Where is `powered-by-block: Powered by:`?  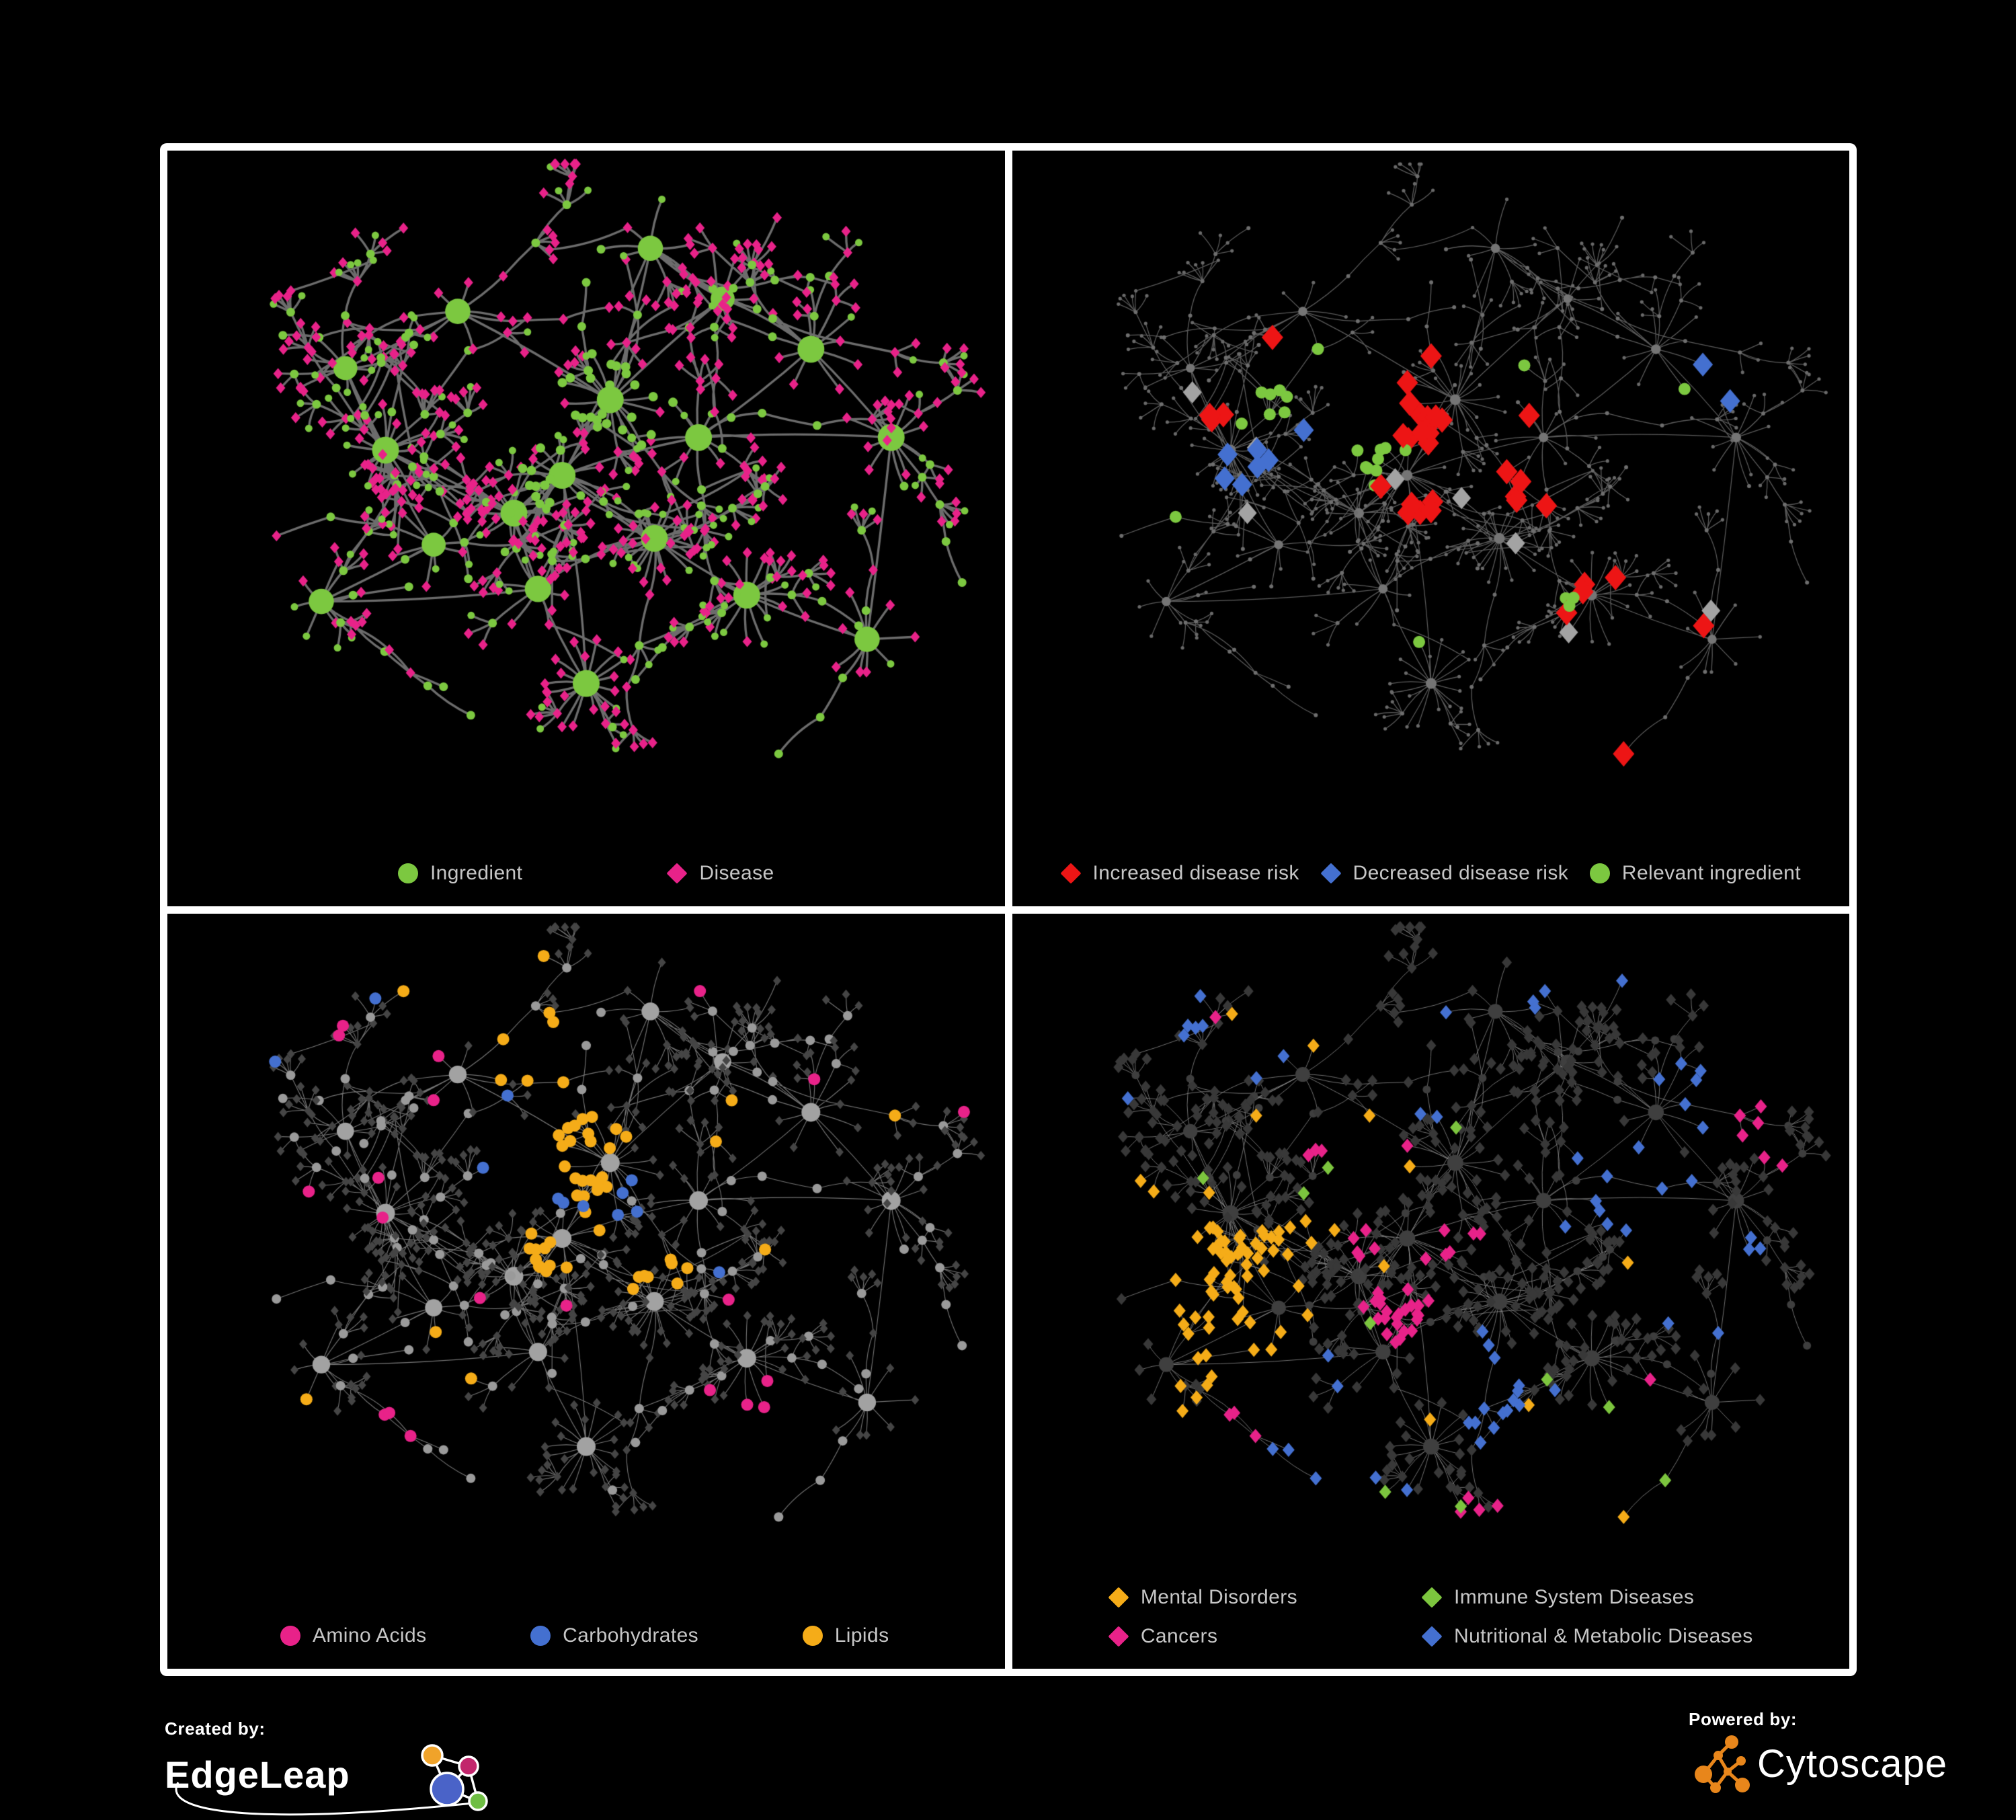 powered-by-block: Powered by: is located at coordinates (1818, 1751).